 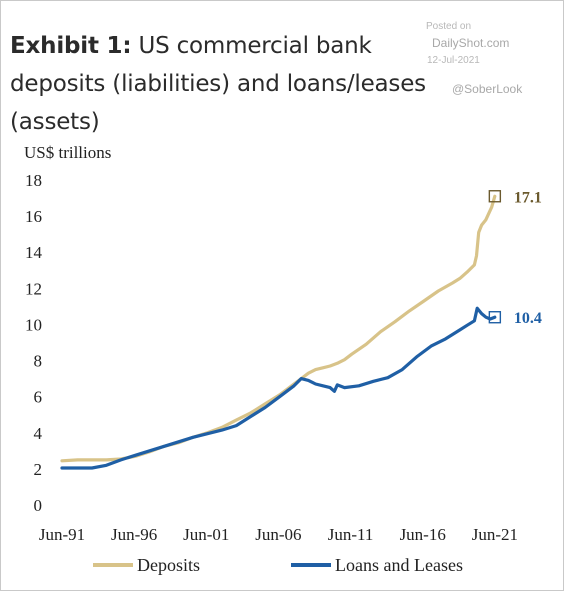 I want to click on watermark-date: 12-Jul-2021, so click(x=453, y=60).